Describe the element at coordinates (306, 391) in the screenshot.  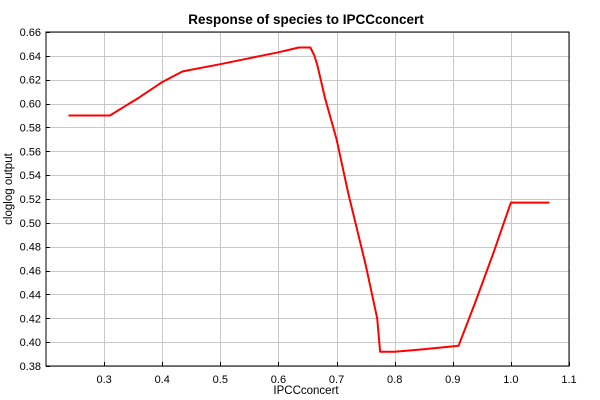
I see `x-axis-label: IPCCconcert` at that location.